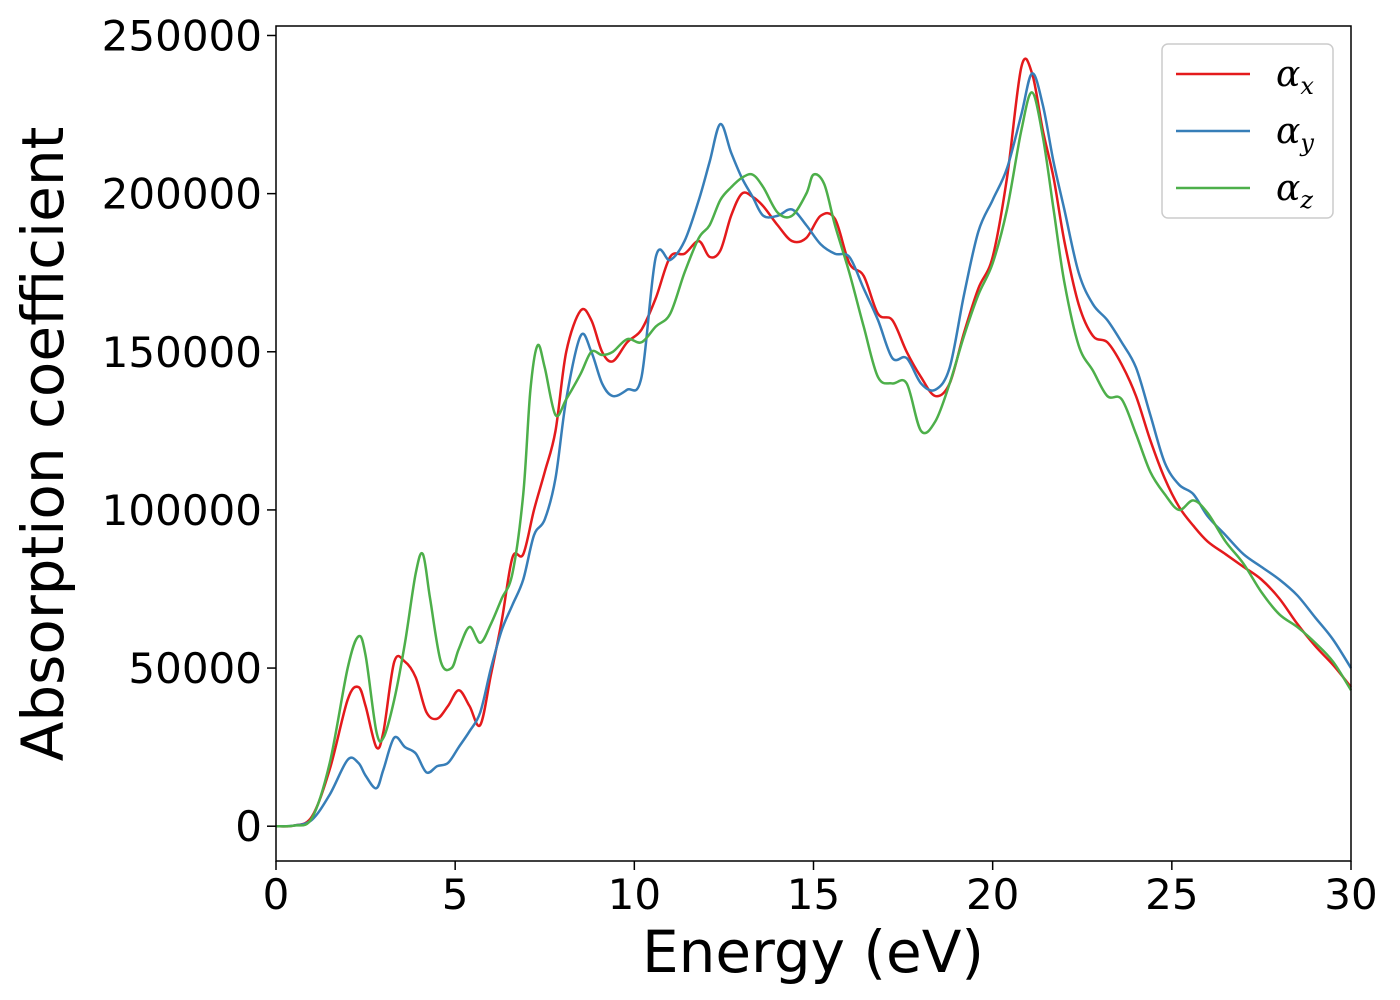 The width and height of the screenshot is (1400, 1000). Describe the element at coordinates (182, 510) in the screenshot. I see `y-tick-label: 100000` at that location.